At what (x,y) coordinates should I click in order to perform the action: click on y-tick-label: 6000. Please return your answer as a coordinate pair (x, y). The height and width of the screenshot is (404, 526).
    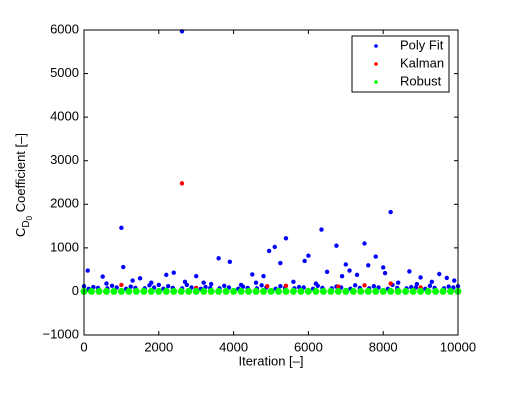
    Looking at the image, I should click on (64, 28).